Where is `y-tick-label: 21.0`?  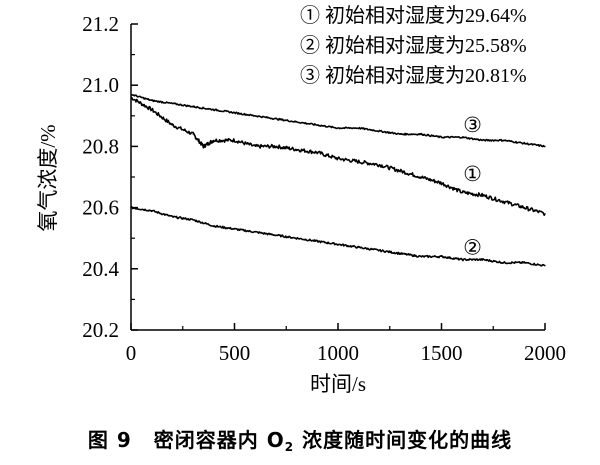 y-tick-label: 21.0 is located at coordinates (100, 85).